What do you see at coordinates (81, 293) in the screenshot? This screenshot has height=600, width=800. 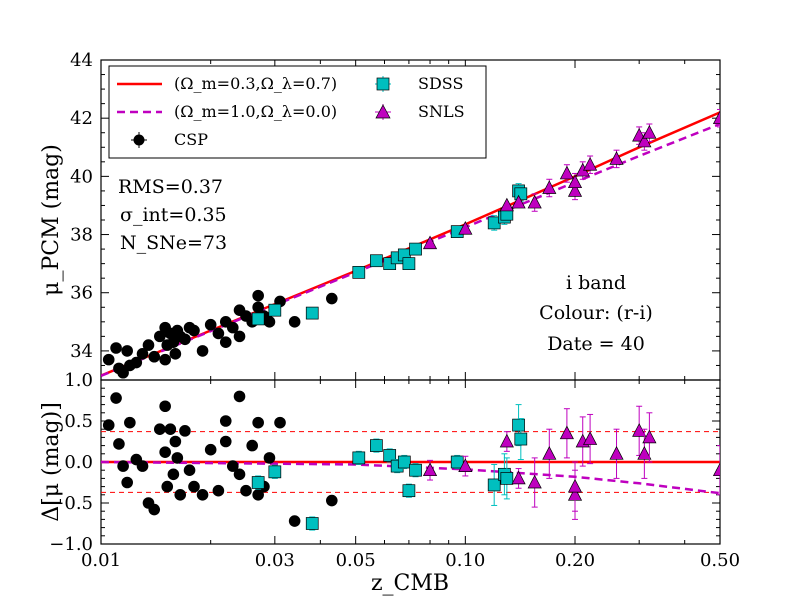 I see `top-y-tick-label: 36` at bounding box center [81, 293].